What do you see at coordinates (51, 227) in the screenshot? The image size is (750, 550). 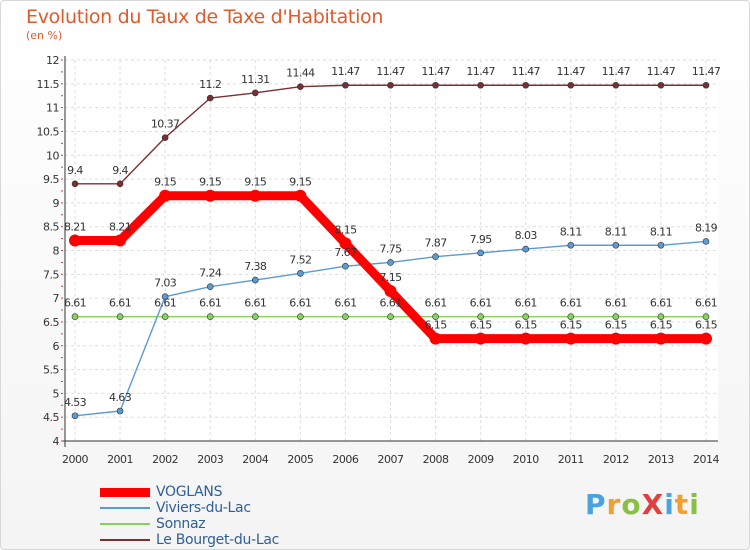 I see `y-tick-label: 8.5` at bounding box center [51, 227].